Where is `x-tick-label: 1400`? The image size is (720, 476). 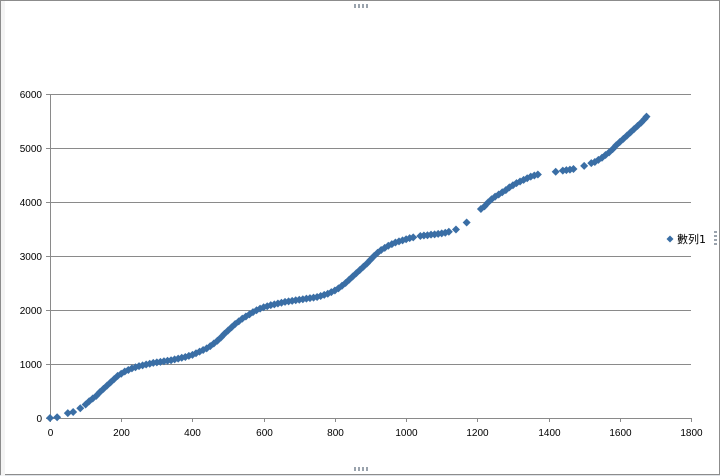
x-tick-label: 1400 is located at coordinates (549, 433).